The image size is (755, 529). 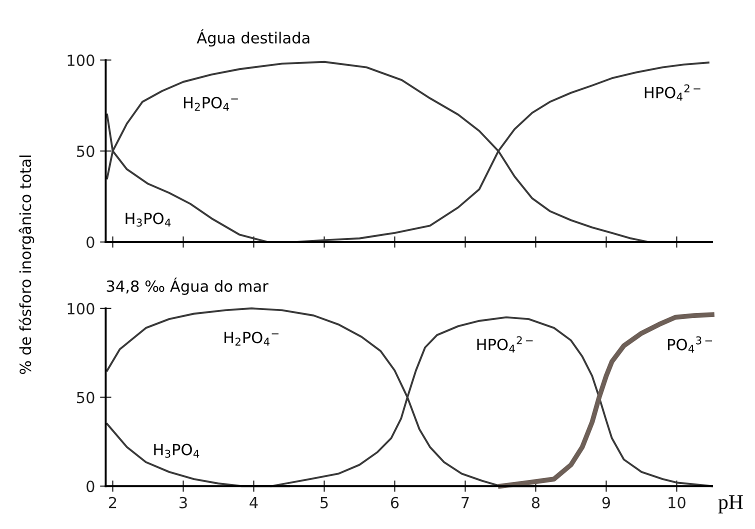 I want to click on x-tick-label: 8, so click(x=536, y=502).